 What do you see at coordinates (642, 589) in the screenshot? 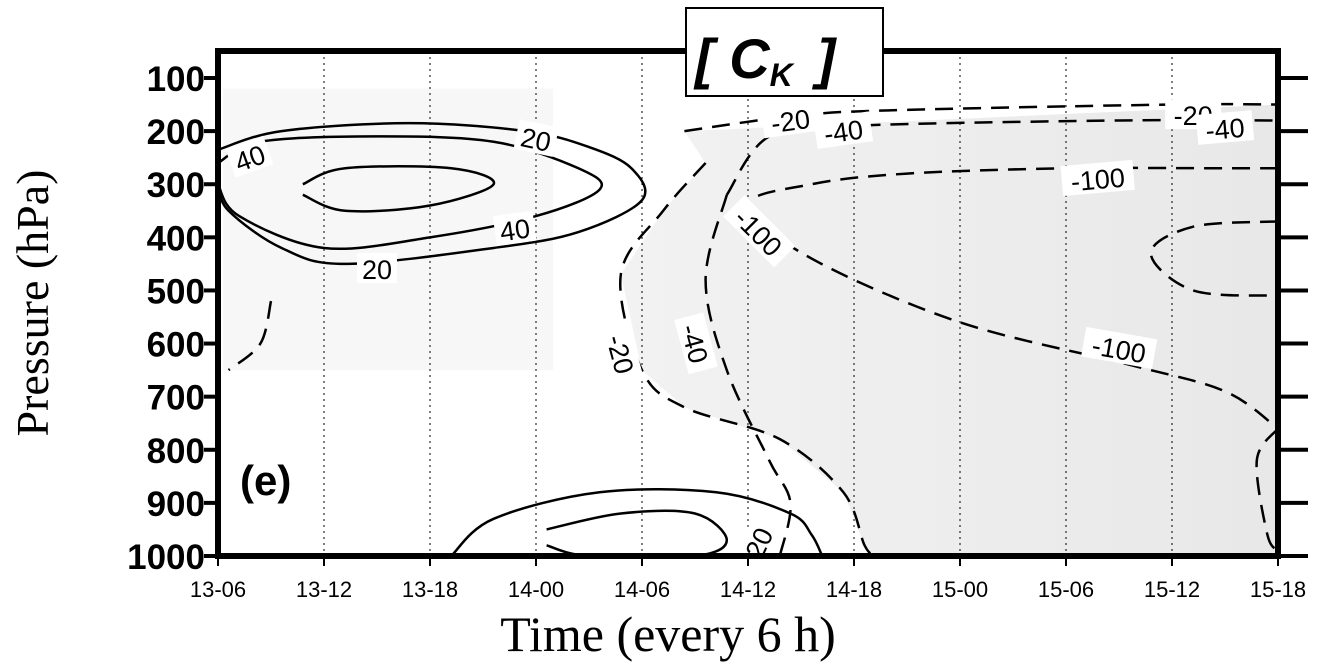
I see `x-tick-label: 14-06` at bounding box center [642, 589].